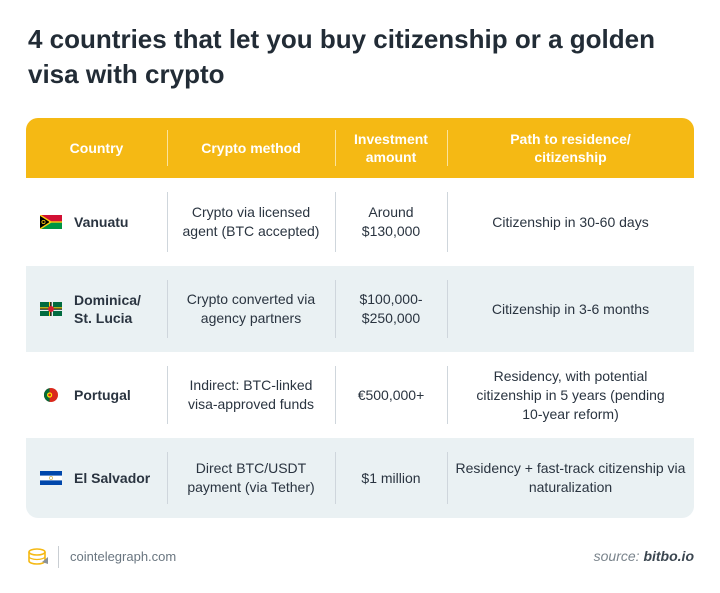  What do you see at coordinates (51, 309) in the screenshot?
I see `dominica-flag-icon` at bounding box center [51, 309].